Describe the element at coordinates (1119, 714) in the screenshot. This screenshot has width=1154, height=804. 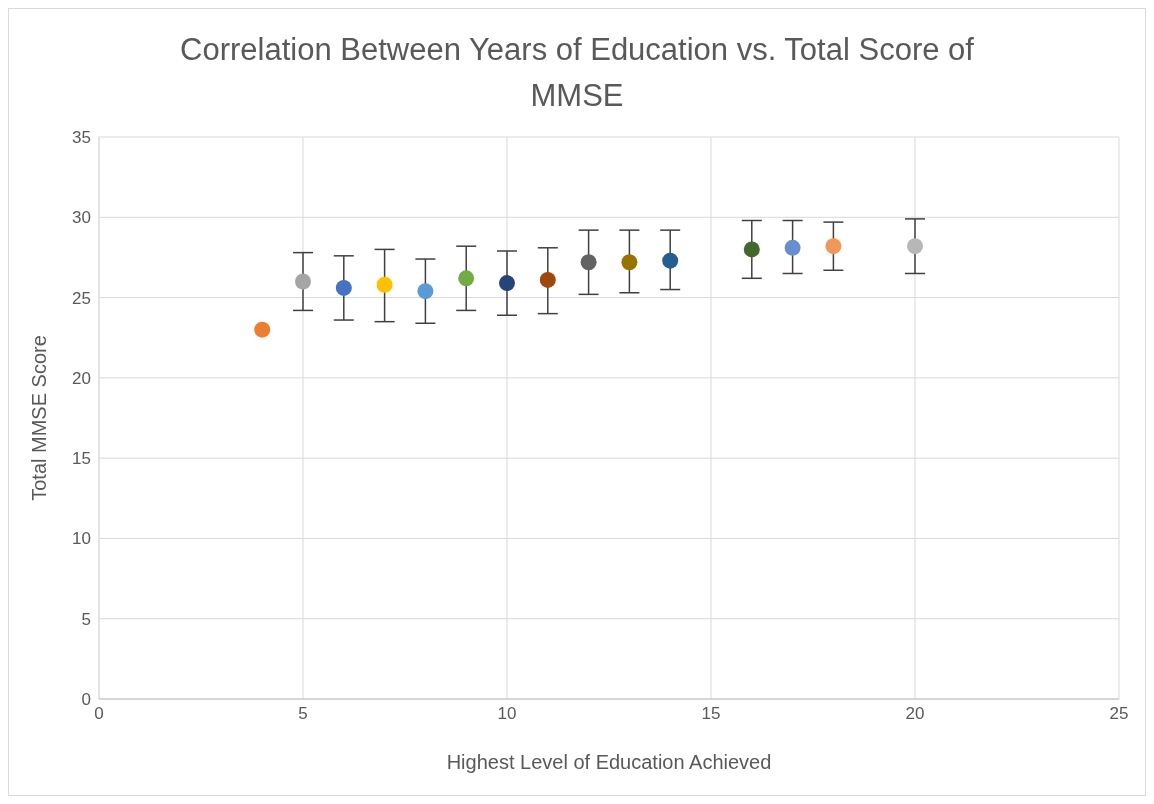
I see `x-tick-label: 25` at that location.